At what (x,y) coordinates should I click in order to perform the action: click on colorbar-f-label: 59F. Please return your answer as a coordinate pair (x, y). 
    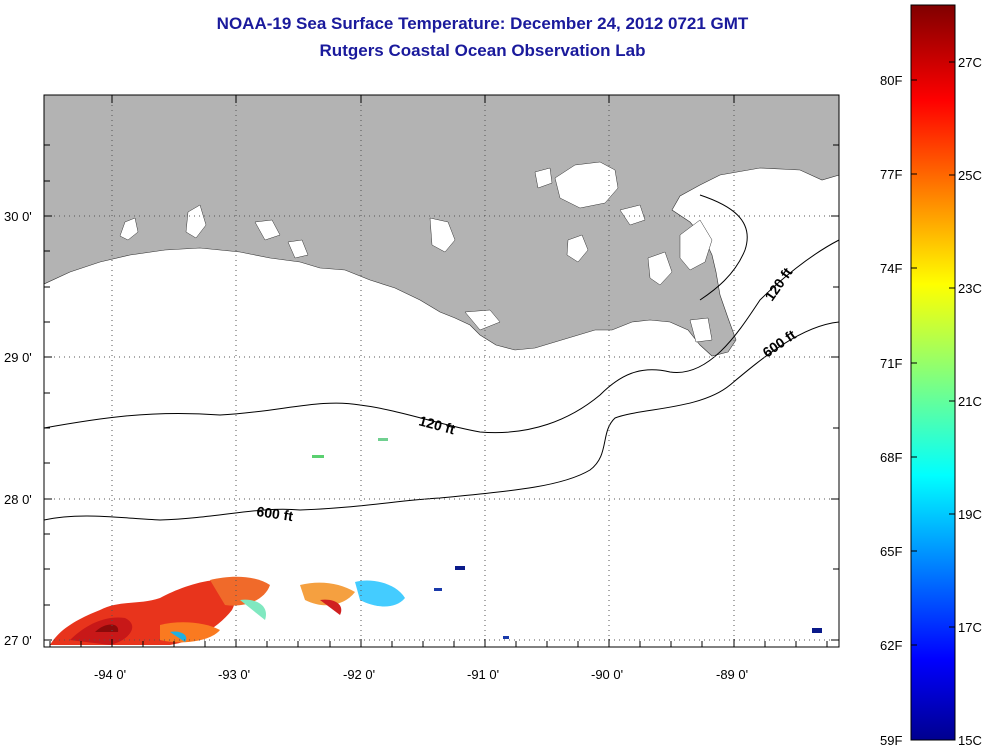
    Looking at the image, I should click on (891, 740).